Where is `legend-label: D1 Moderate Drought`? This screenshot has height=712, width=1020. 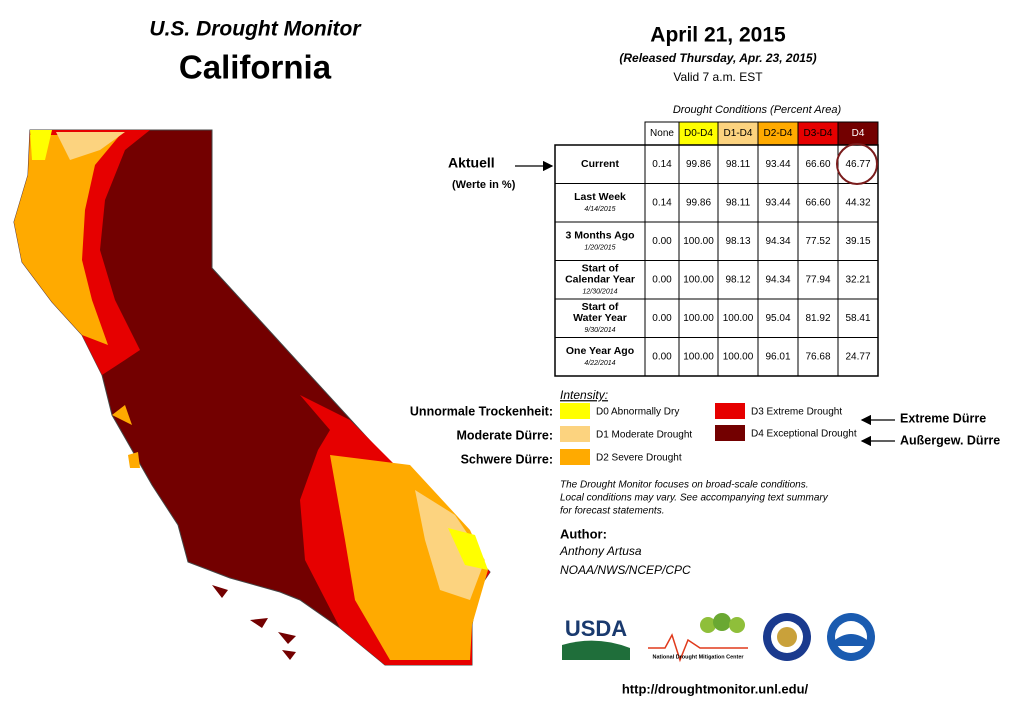 legend-label: D1 Moderate Drought is located at coordinates (644, 435).